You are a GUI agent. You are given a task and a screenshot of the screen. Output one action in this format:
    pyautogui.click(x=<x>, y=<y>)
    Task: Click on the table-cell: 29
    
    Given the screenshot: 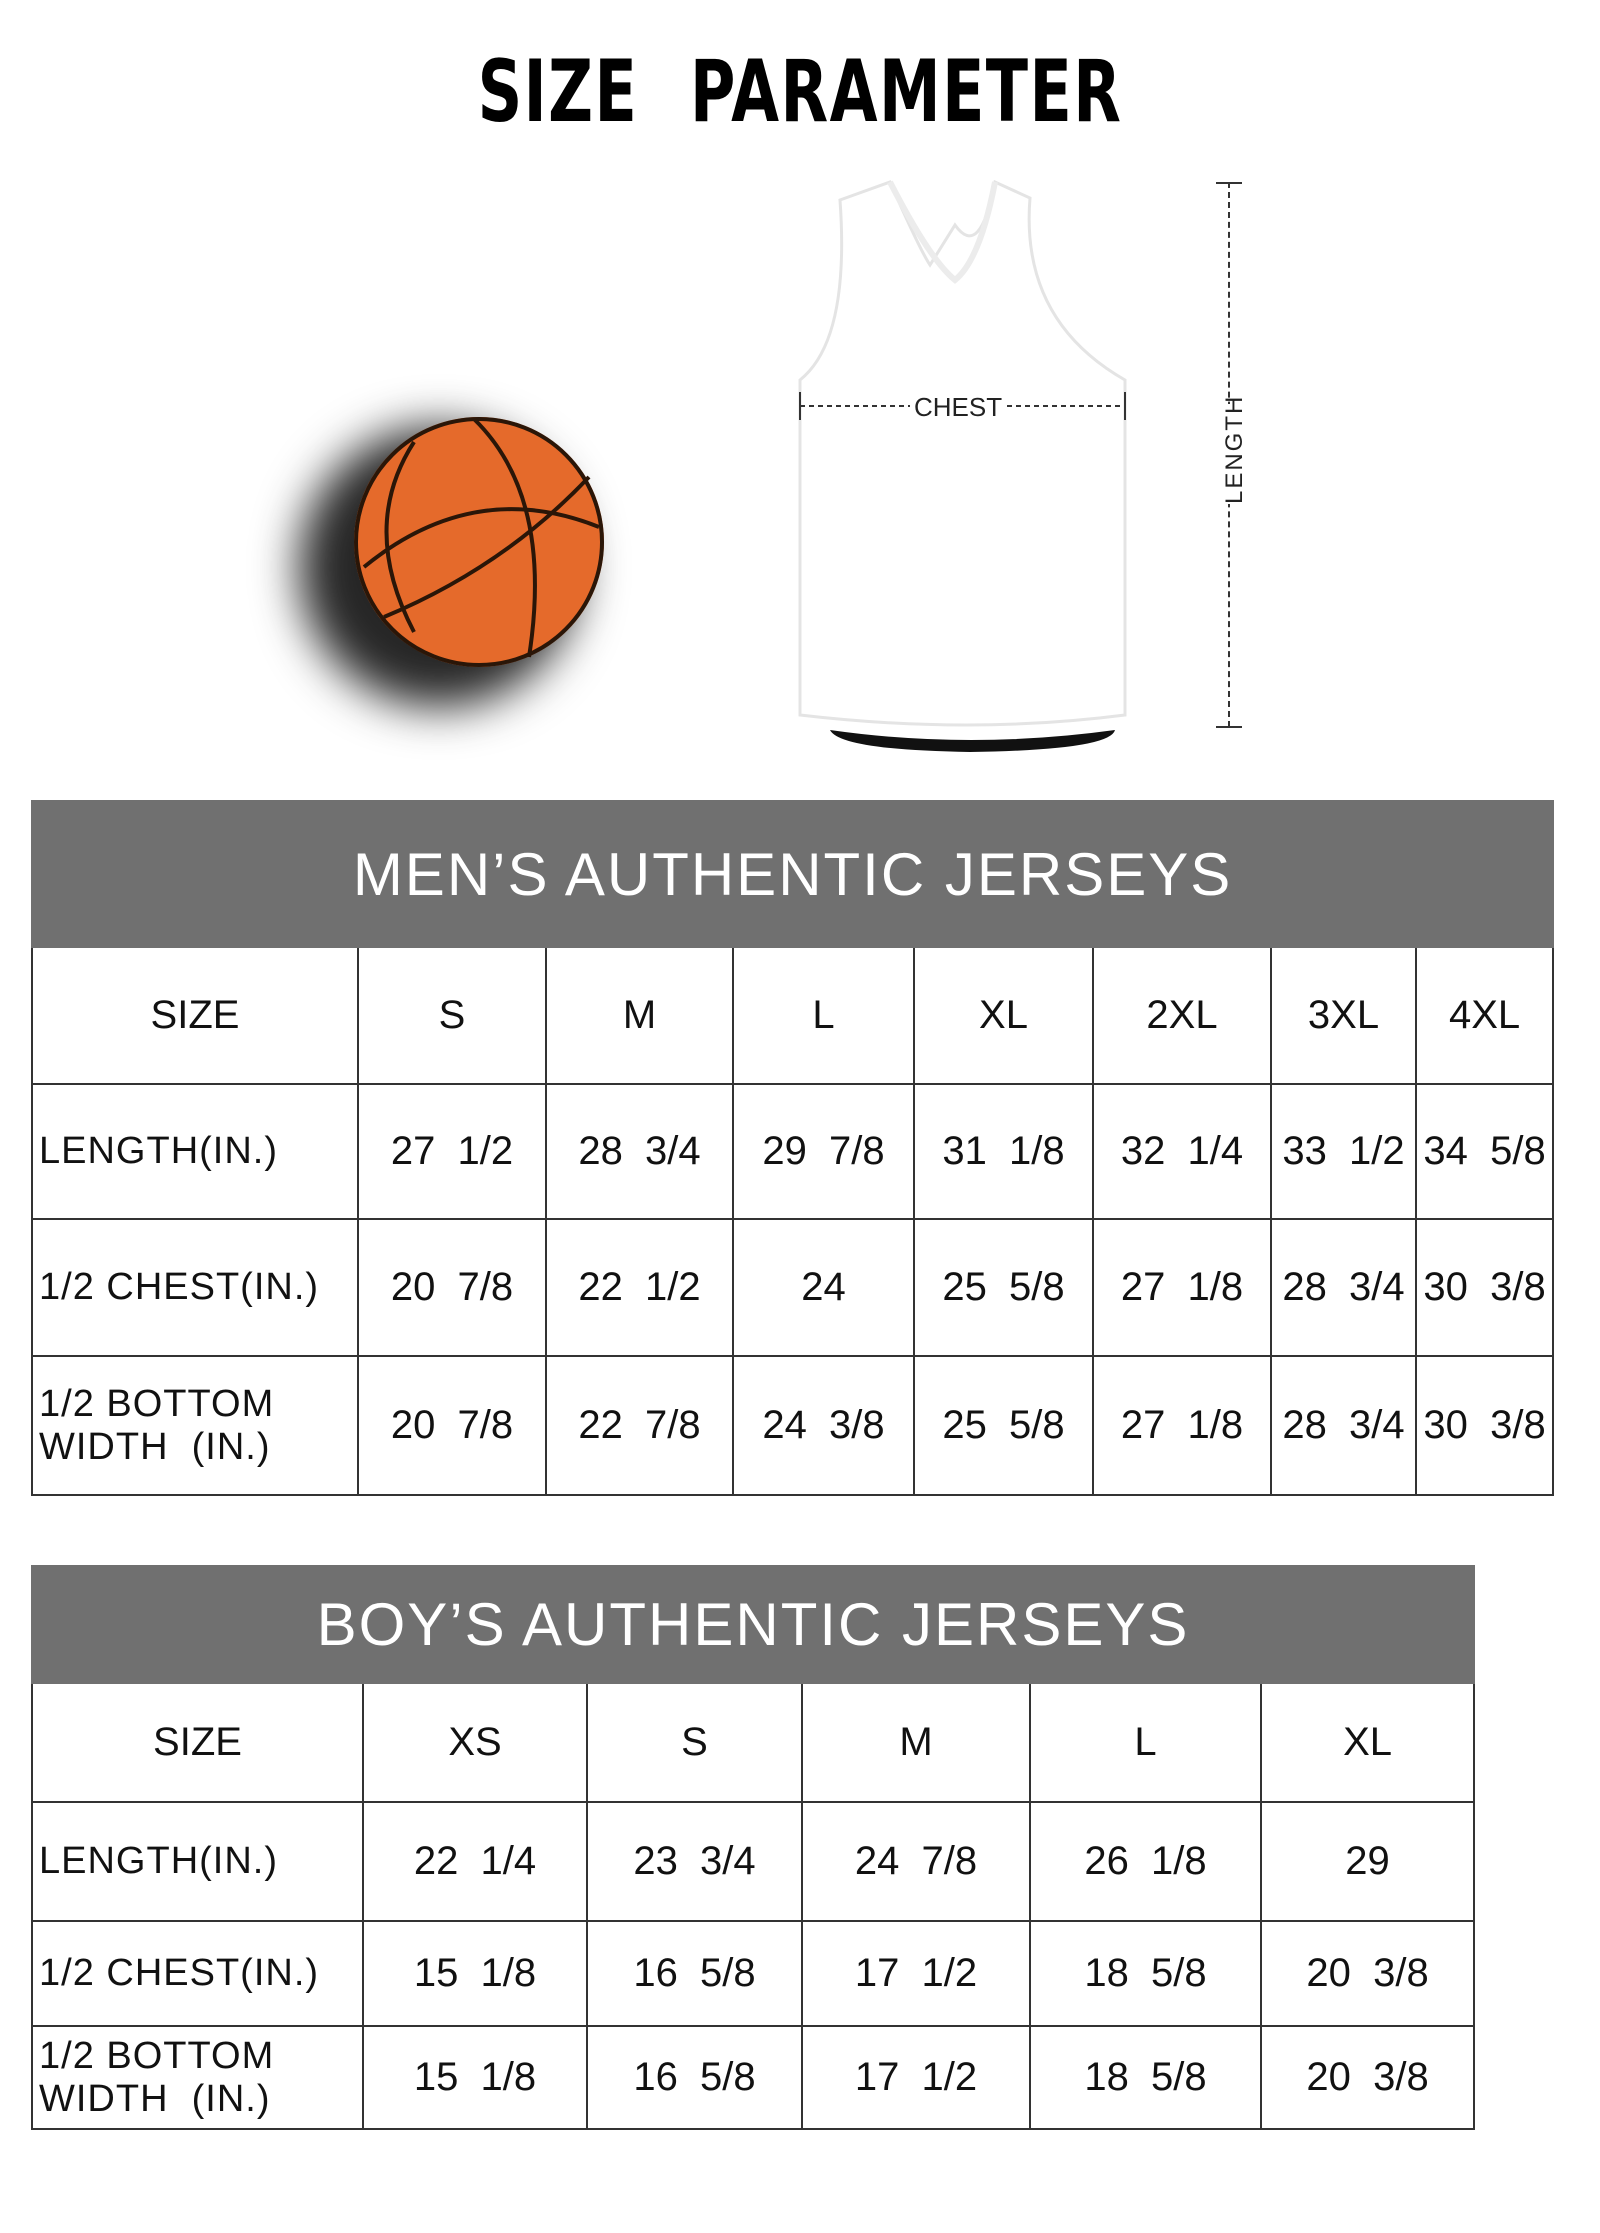 What is the action you would take?
    pyautogui.click(x=1367, y=1861)
    